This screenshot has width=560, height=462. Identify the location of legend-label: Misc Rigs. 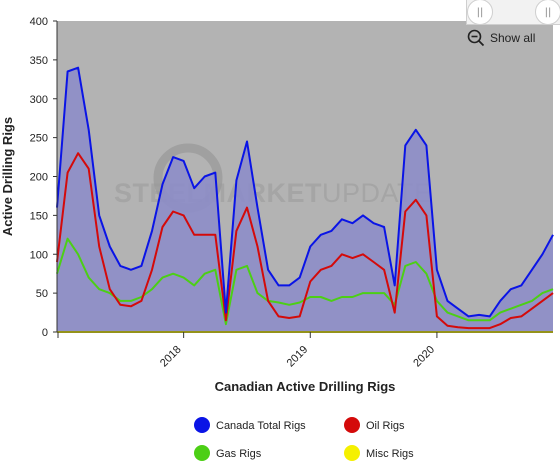
(390, 454).